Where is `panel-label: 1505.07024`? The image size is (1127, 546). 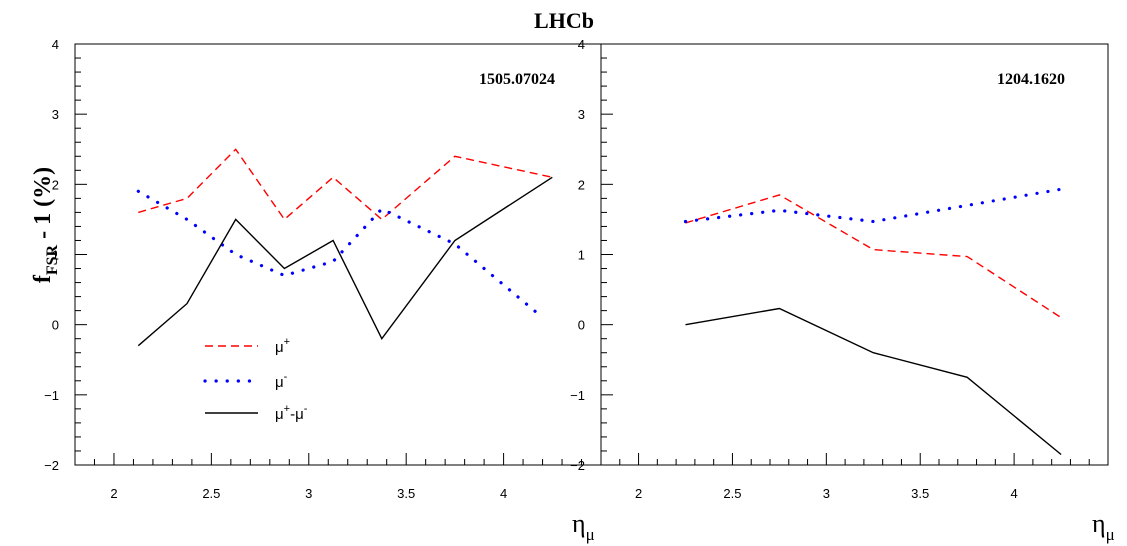
panel-label: 1505.07024 is located at coordinates (517, 79).